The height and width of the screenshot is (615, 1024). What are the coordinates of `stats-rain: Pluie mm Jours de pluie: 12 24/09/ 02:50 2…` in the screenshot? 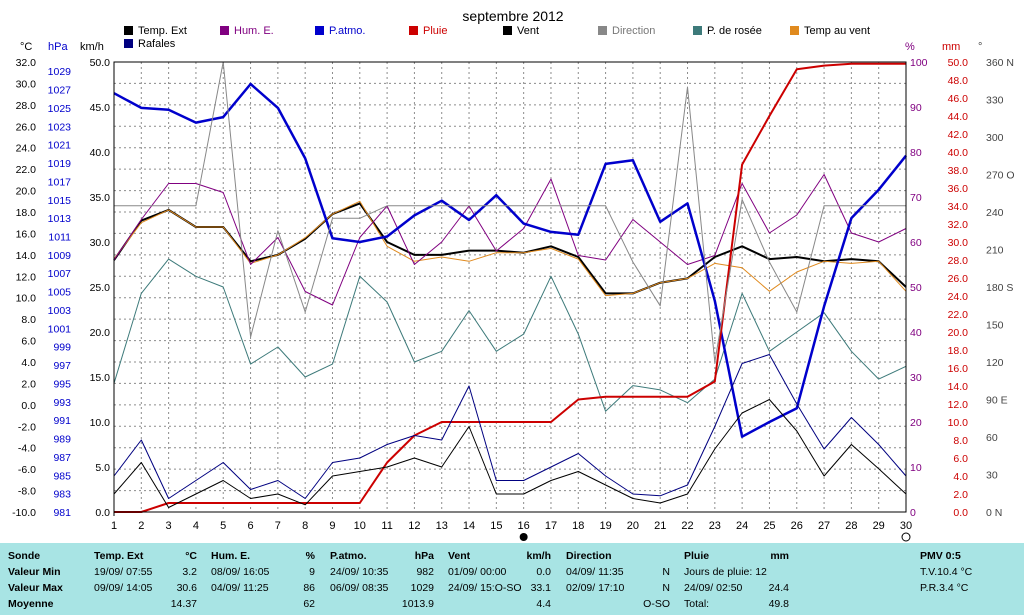 It's located at (737, 579).